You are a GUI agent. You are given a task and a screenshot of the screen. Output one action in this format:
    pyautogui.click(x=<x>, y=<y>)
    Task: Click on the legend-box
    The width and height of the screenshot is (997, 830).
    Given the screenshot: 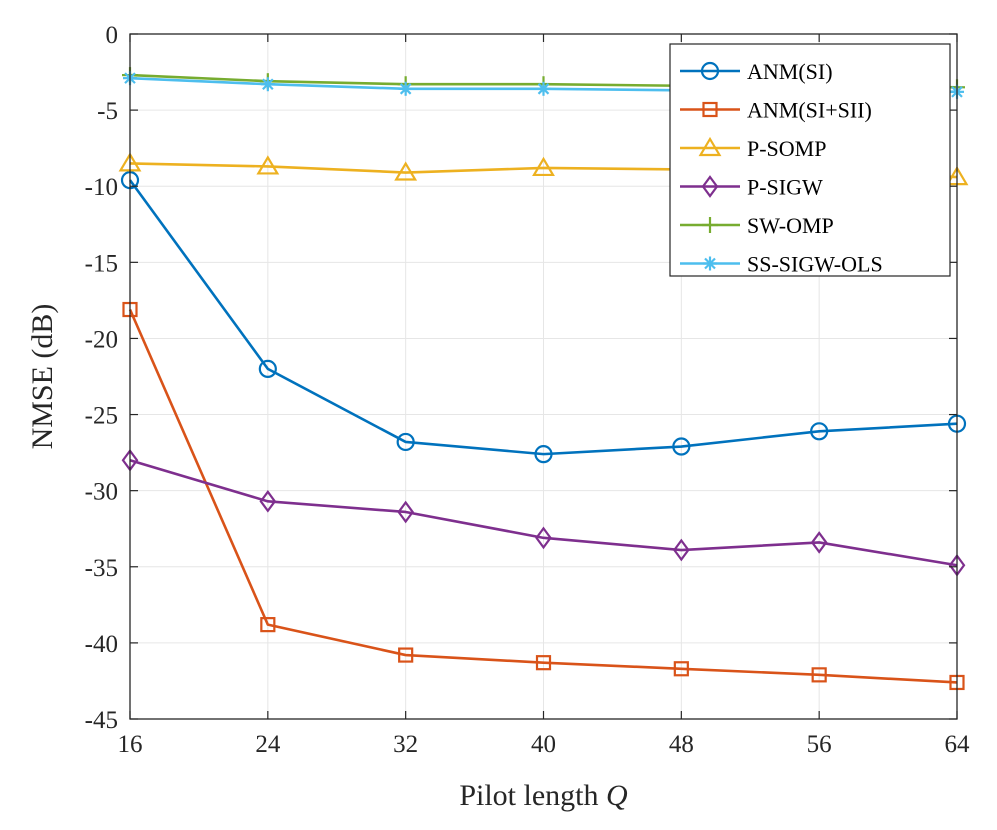 What is the action you would take?
    pyautogui.click(x=810, y=160)
    